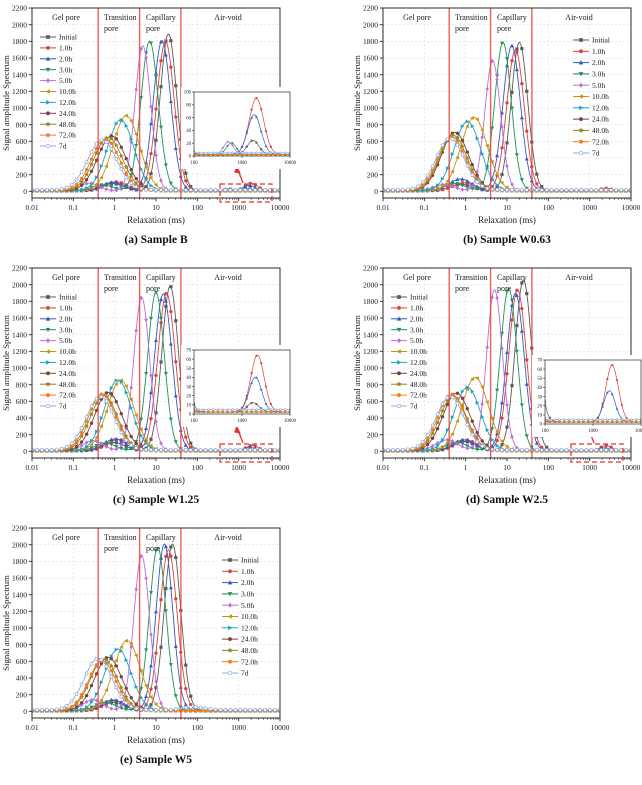 Image resolution: width=642 pixels, height=785 pixels. Describe the element at coordinates (161, 537) in the screenshot. I see `region-label-capillary-pore: Capillary` at that location.